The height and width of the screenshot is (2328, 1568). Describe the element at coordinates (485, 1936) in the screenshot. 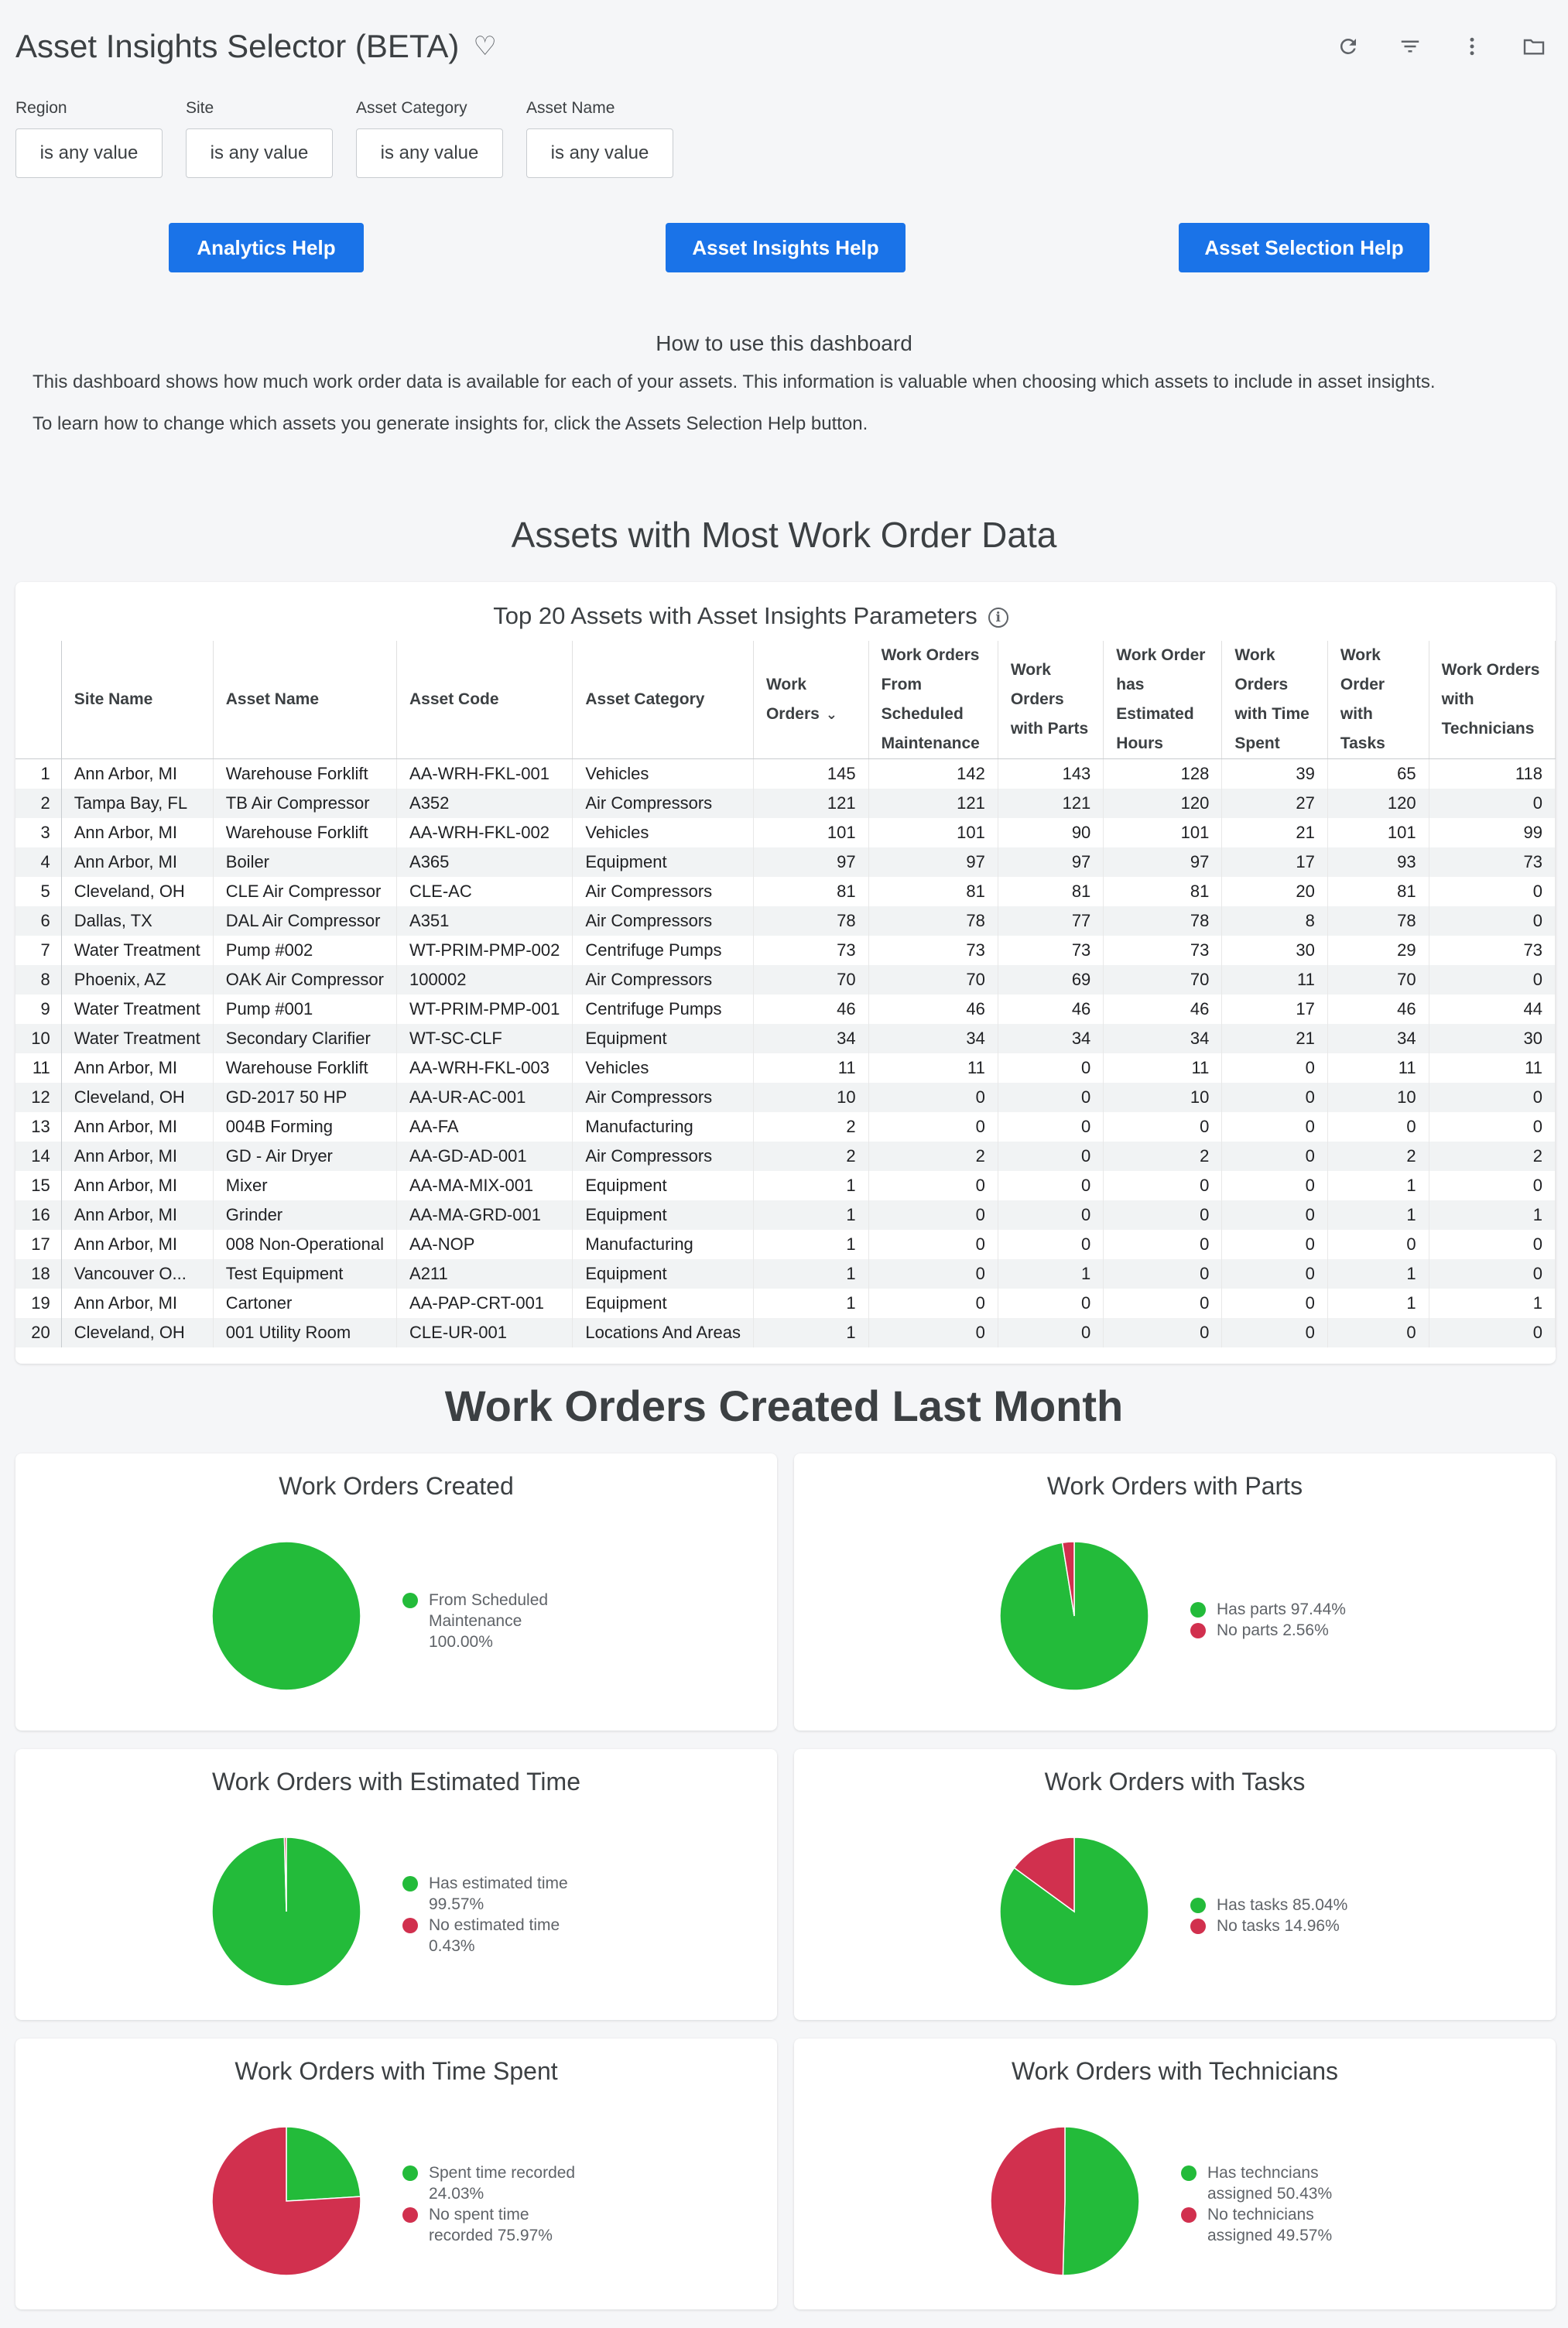

I see `legend-item: No estimated time 0.43%` at that location.